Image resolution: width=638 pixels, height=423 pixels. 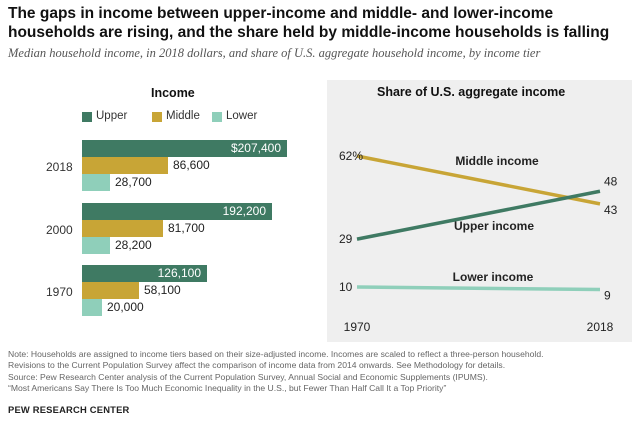 What do you see at coordinates (87, 117) in the screenshot?
I see `legend-swatch-upper` at bounding box center [87, 117].